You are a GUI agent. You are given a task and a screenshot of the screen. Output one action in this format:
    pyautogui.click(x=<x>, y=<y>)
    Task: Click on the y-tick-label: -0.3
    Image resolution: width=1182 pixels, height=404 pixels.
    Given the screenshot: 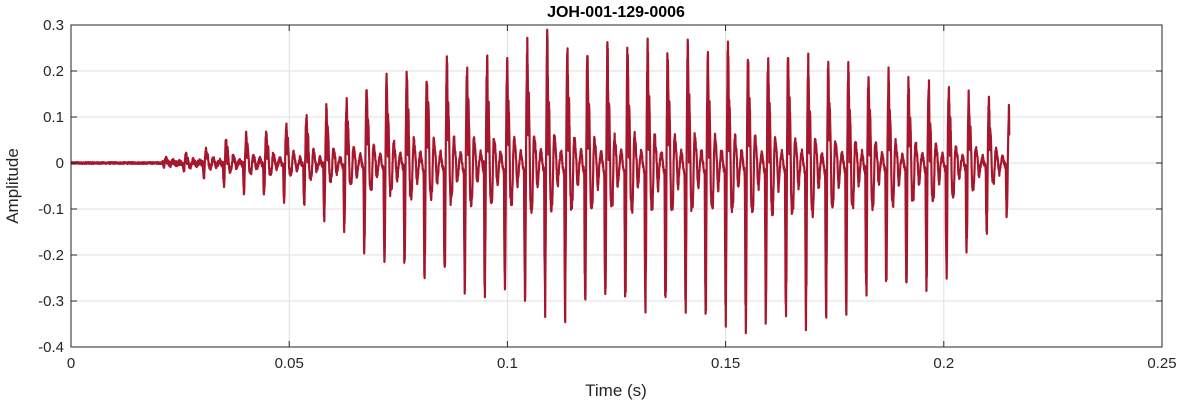 What is the action you would take?
    pyautogui.click(x=51, y=301)
    